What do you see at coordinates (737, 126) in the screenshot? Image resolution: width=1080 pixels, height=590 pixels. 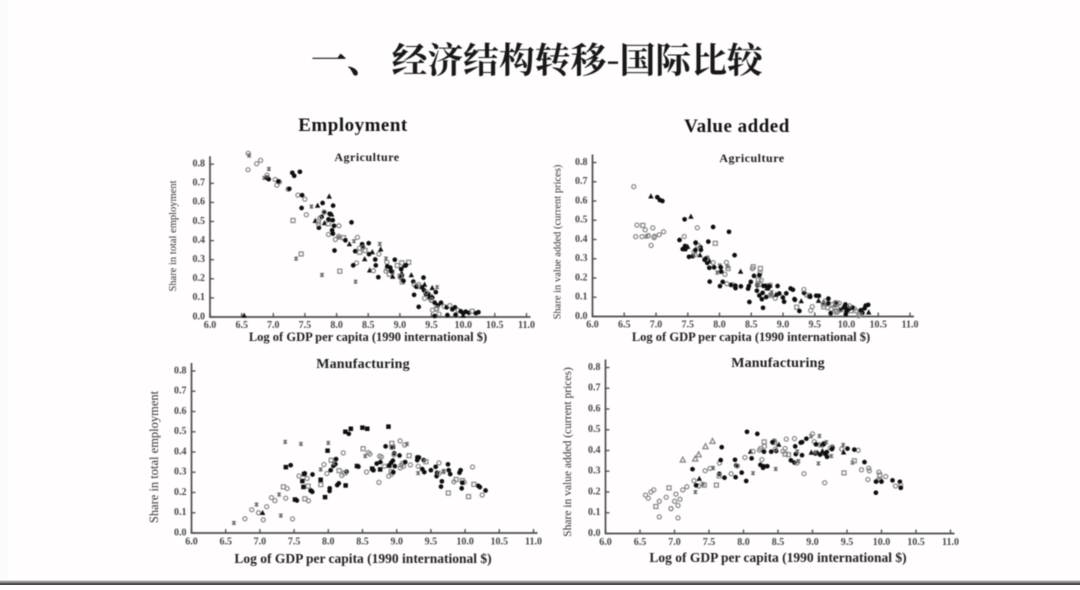 I see `svg-text: Value added` at bounding box center [737, 126].